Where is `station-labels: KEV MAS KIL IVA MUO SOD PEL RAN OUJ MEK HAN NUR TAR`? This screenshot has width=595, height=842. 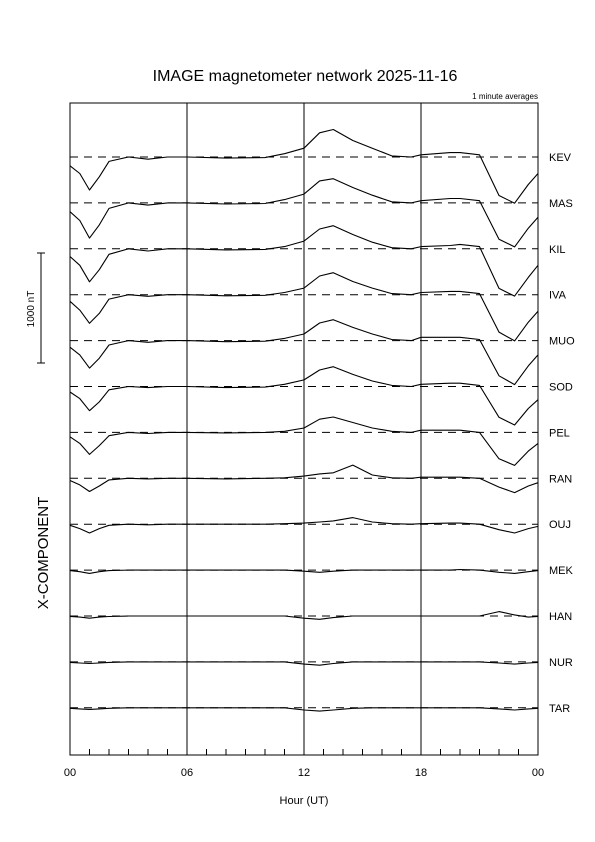 station-labels: KEV MAS KIL IVA MUO SOD PEL RAN OUJ MEK HAN NUR TAR is located at coordinates (562, 433).